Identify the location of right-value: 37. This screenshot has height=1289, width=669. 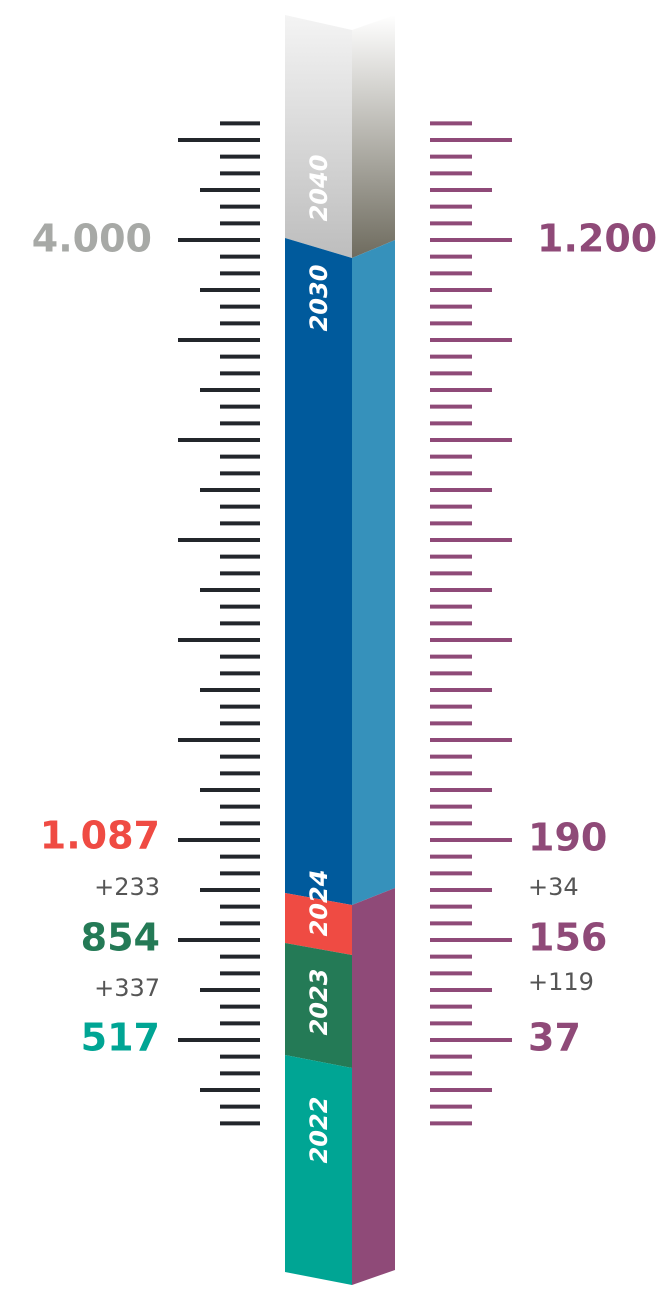
(554, 1038).